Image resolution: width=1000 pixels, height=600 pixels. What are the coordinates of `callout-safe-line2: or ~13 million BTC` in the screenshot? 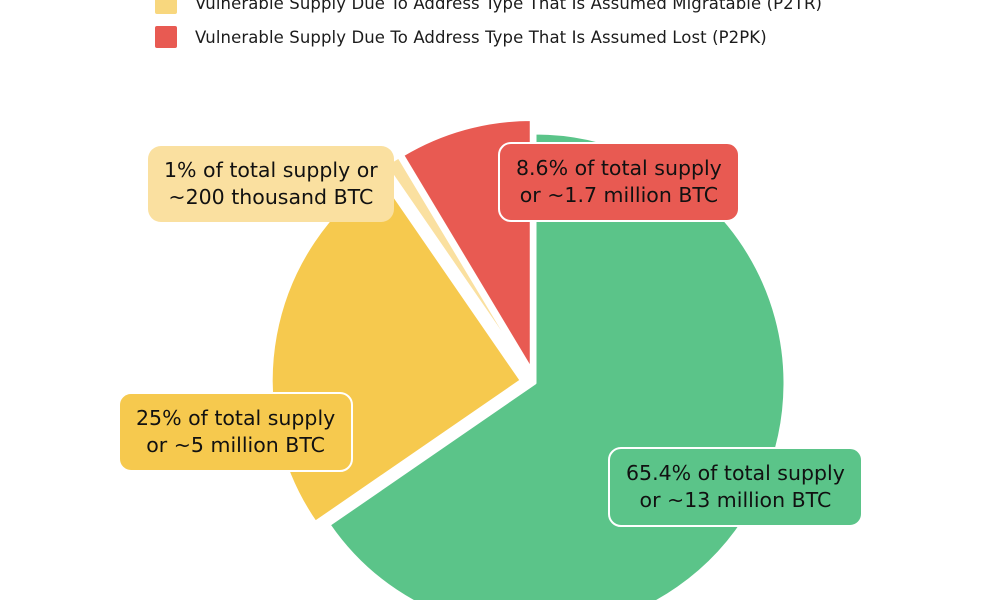 It's located at (735, 499).